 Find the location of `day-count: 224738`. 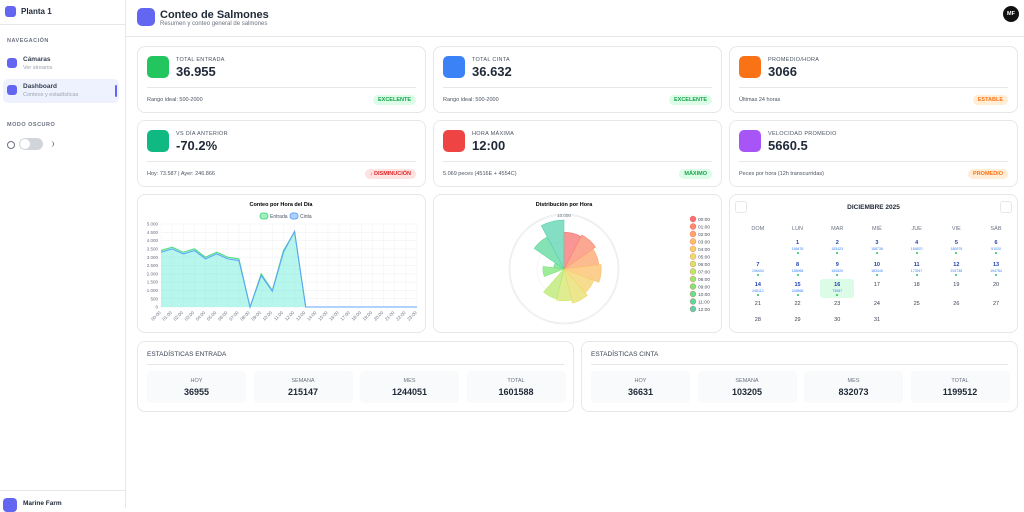

day-count: 224738 is located at coordinates (956, 270).